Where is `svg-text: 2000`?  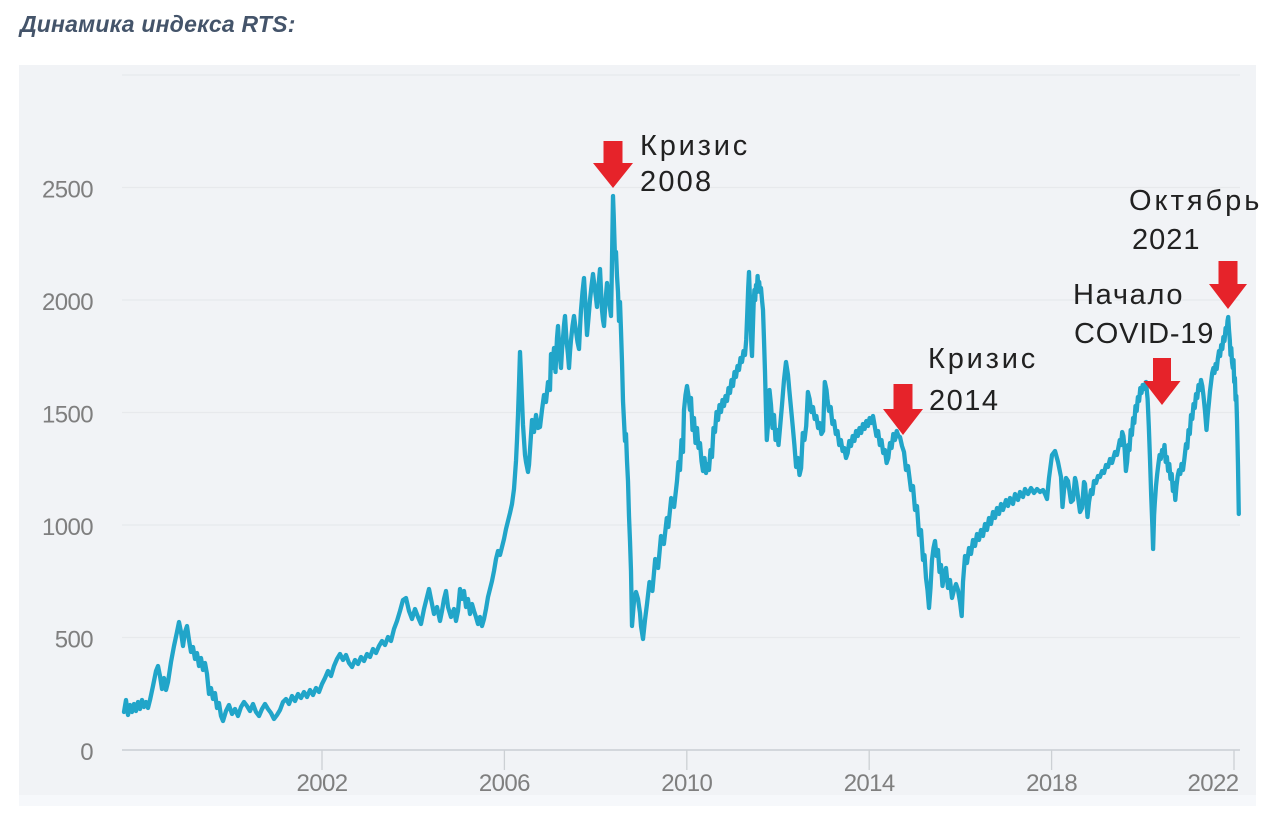 svg-text: 2000 is located at coordinates (67, 302).